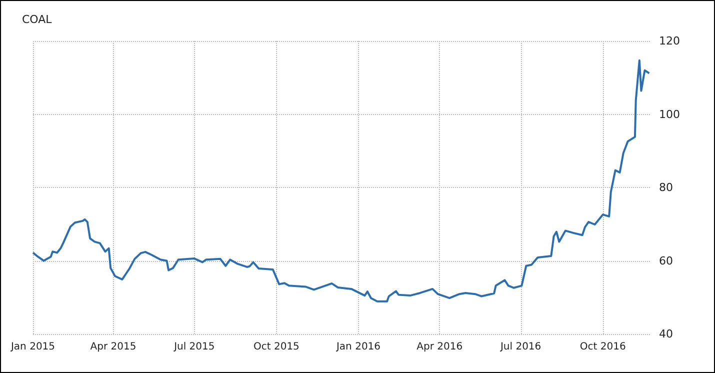 The image size is (715, 373). Describe the element at coordinates (666, 261) in the screenshot. I see `y-tick-label: 60` at that location.